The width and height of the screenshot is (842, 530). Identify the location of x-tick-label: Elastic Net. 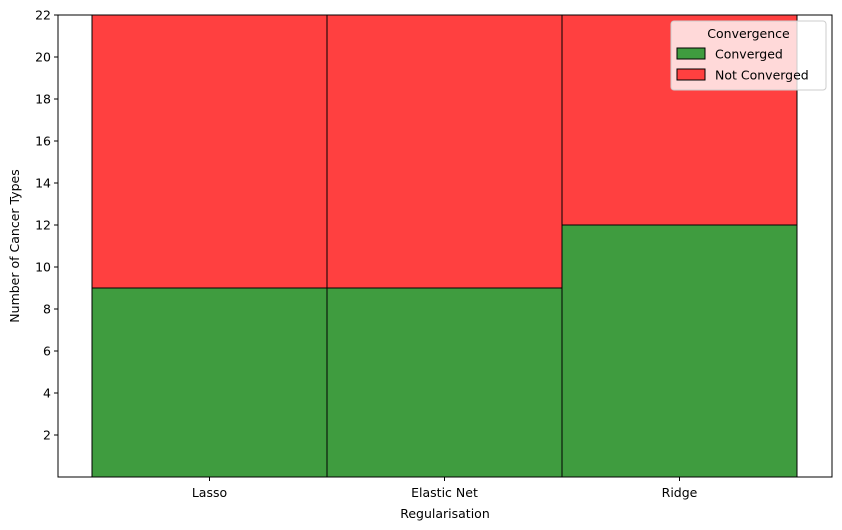
(444, 492).